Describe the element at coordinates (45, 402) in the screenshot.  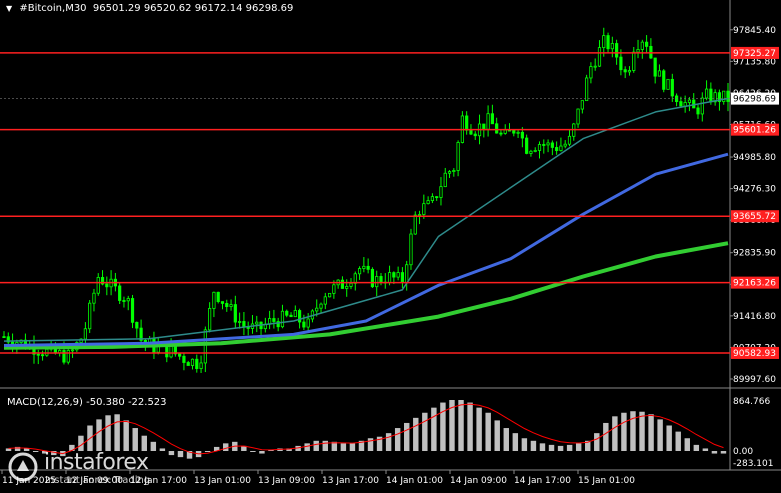
I see `macd-name: MACD(12,26,9)` at that location.